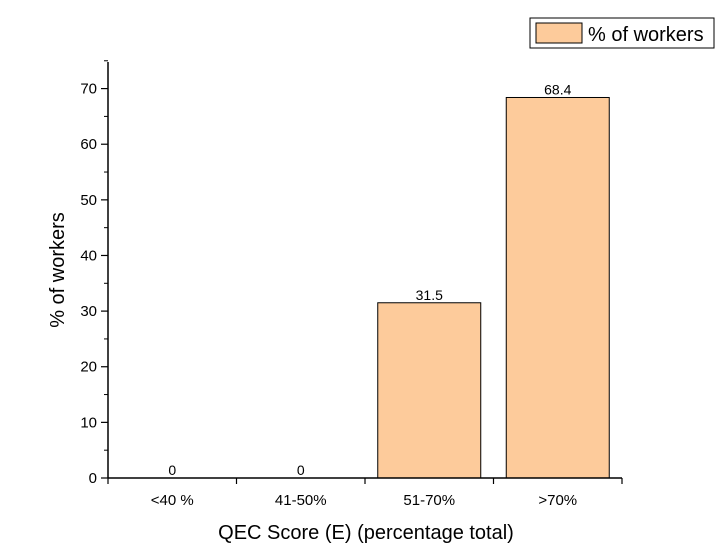  I want to click on x-tick-label: <40 %, so click(172, 500).